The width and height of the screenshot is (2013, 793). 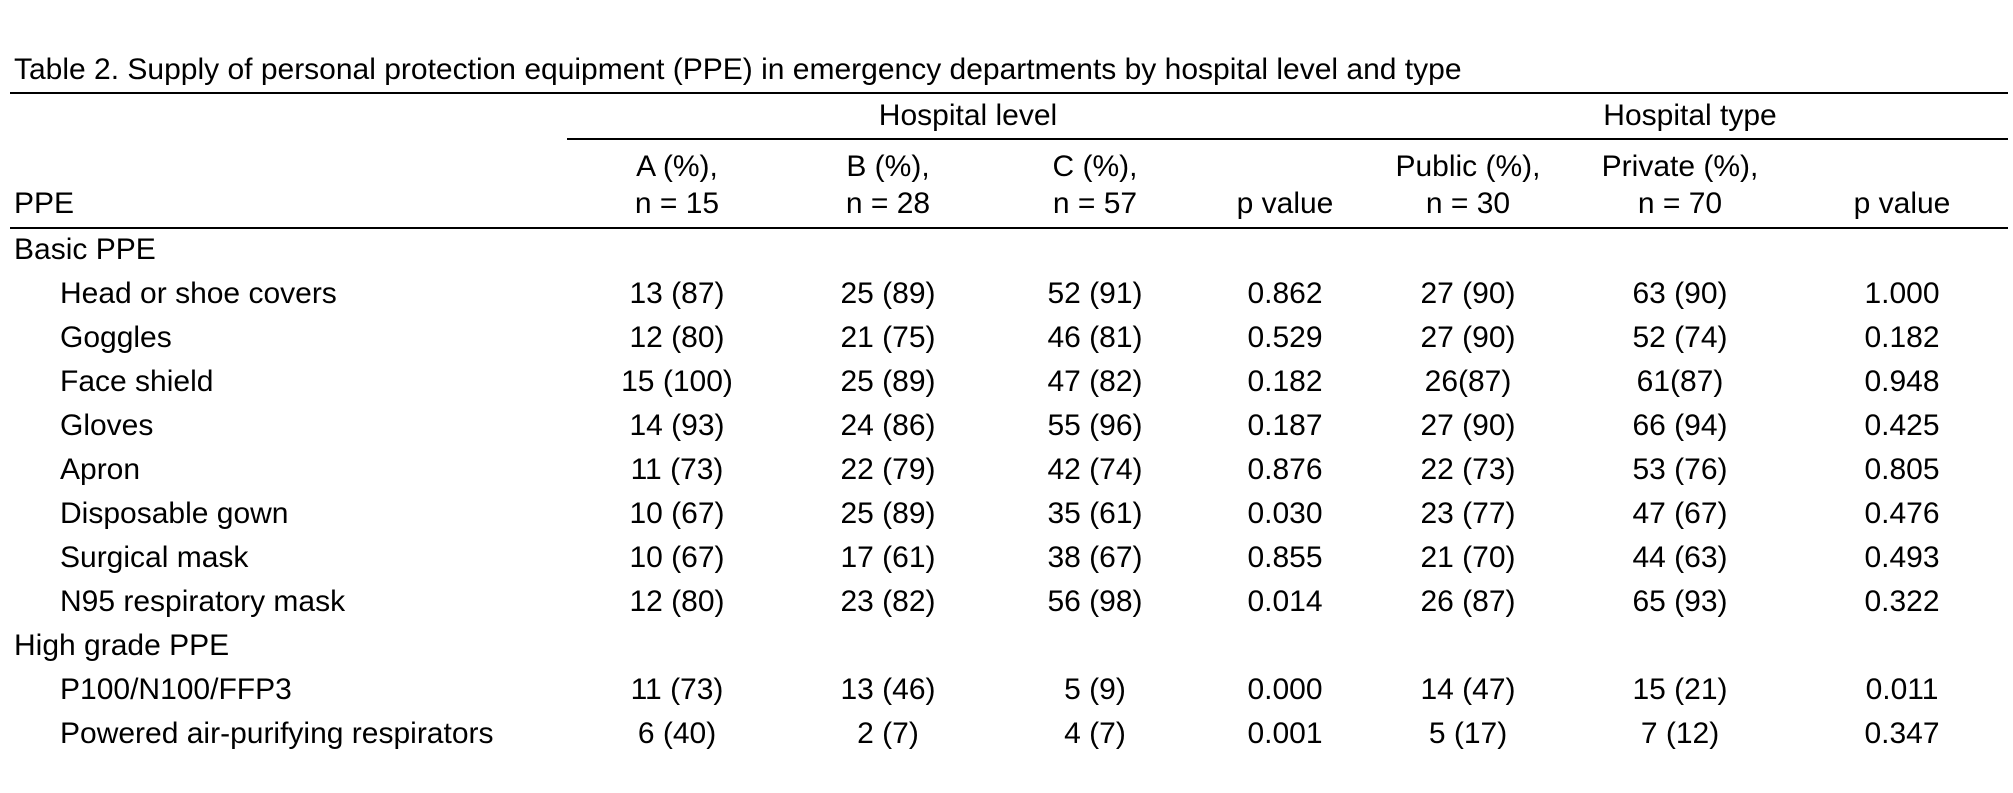 What do you see at coordinates (1902, 601) in the screenshot?
I see `cell-p-type: 0.322` at bounding box center [1902, 601].